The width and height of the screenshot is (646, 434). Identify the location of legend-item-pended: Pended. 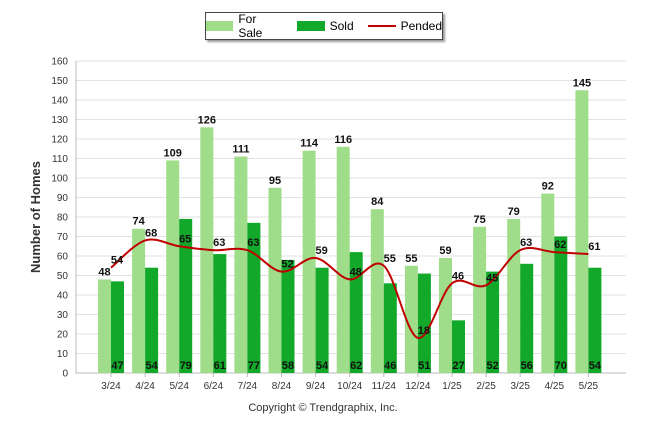
(404, 26).